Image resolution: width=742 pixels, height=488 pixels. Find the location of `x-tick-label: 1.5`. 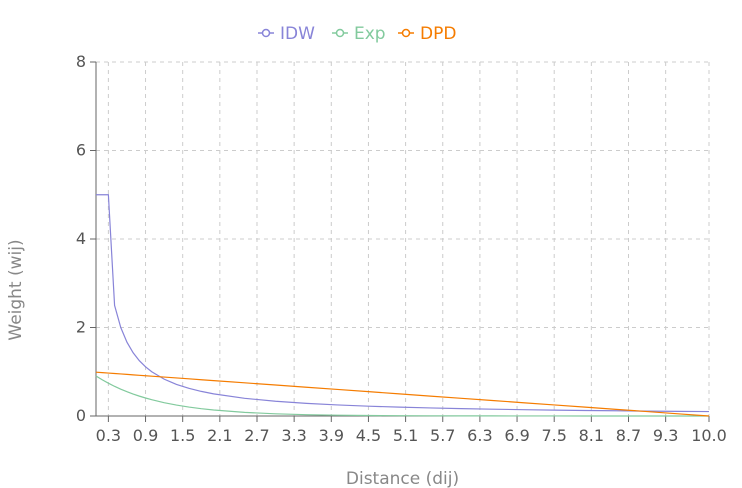

x-tick-label: 1.5 is located at coordinates (182, 435).